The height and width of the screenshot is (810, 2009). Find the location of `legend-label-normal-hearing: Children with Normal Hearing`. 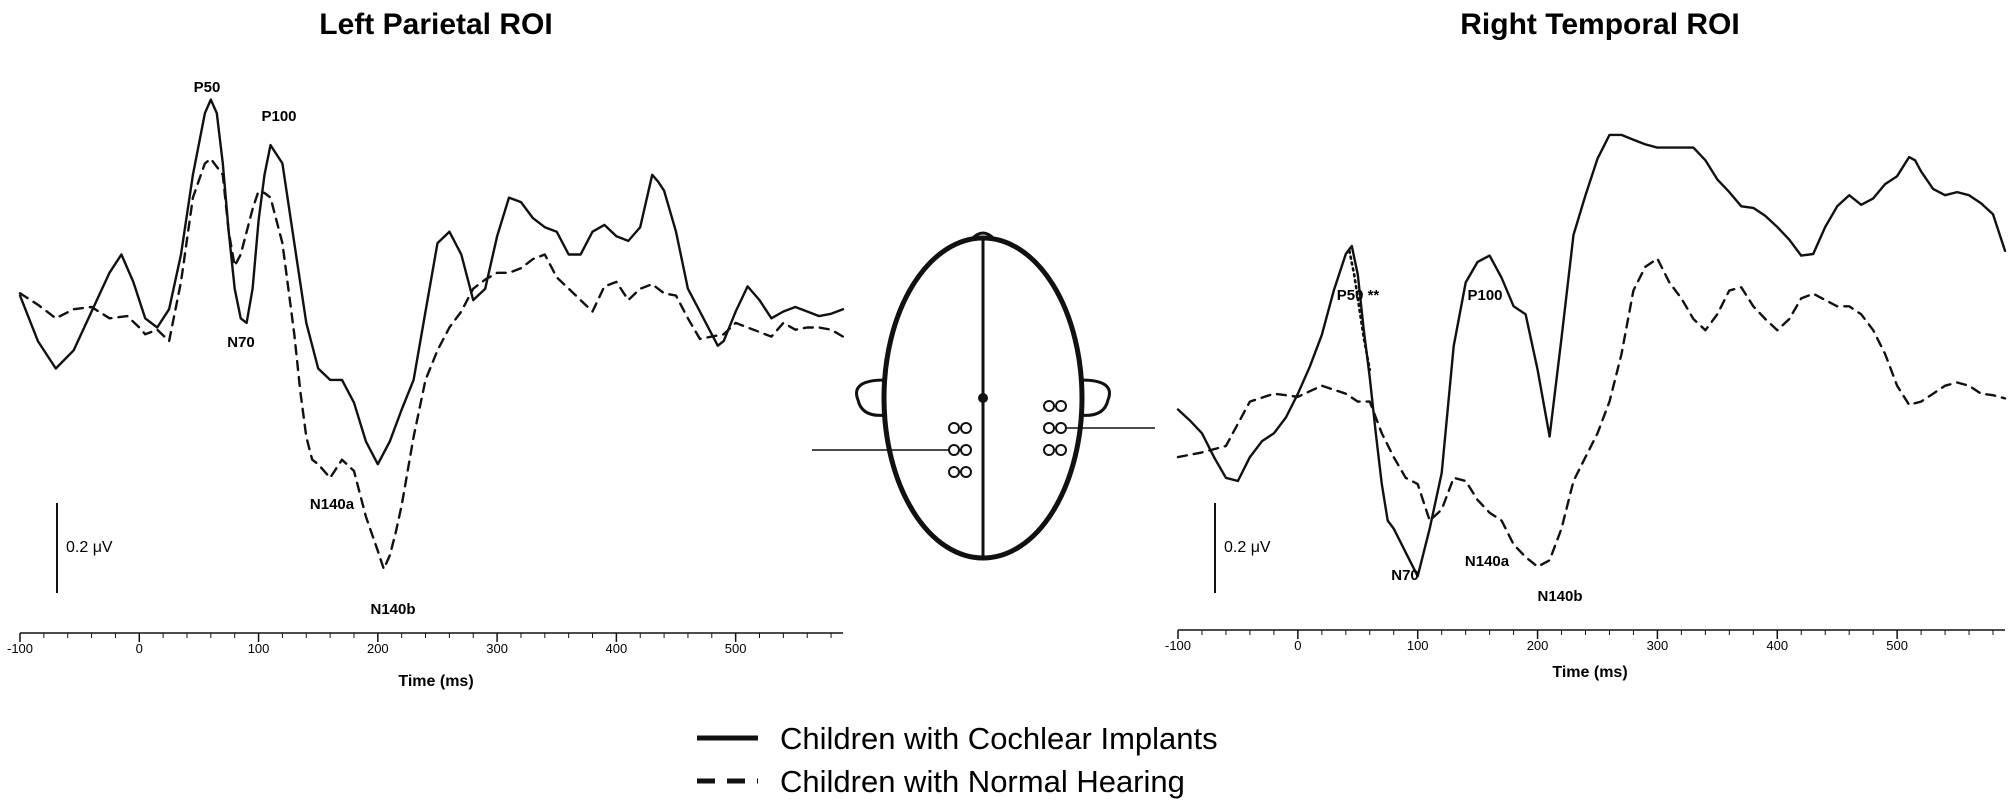

legend-label-normal-hearing: Children with Normal Hearing is located at coordinates (982, 781).